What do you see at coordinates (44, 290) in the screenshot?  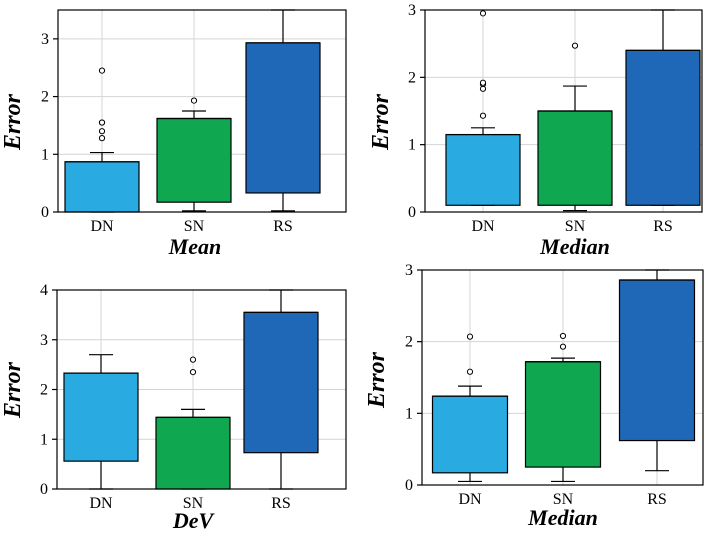 I see `y-tick-label: 4` at bounding box center [44, 290].